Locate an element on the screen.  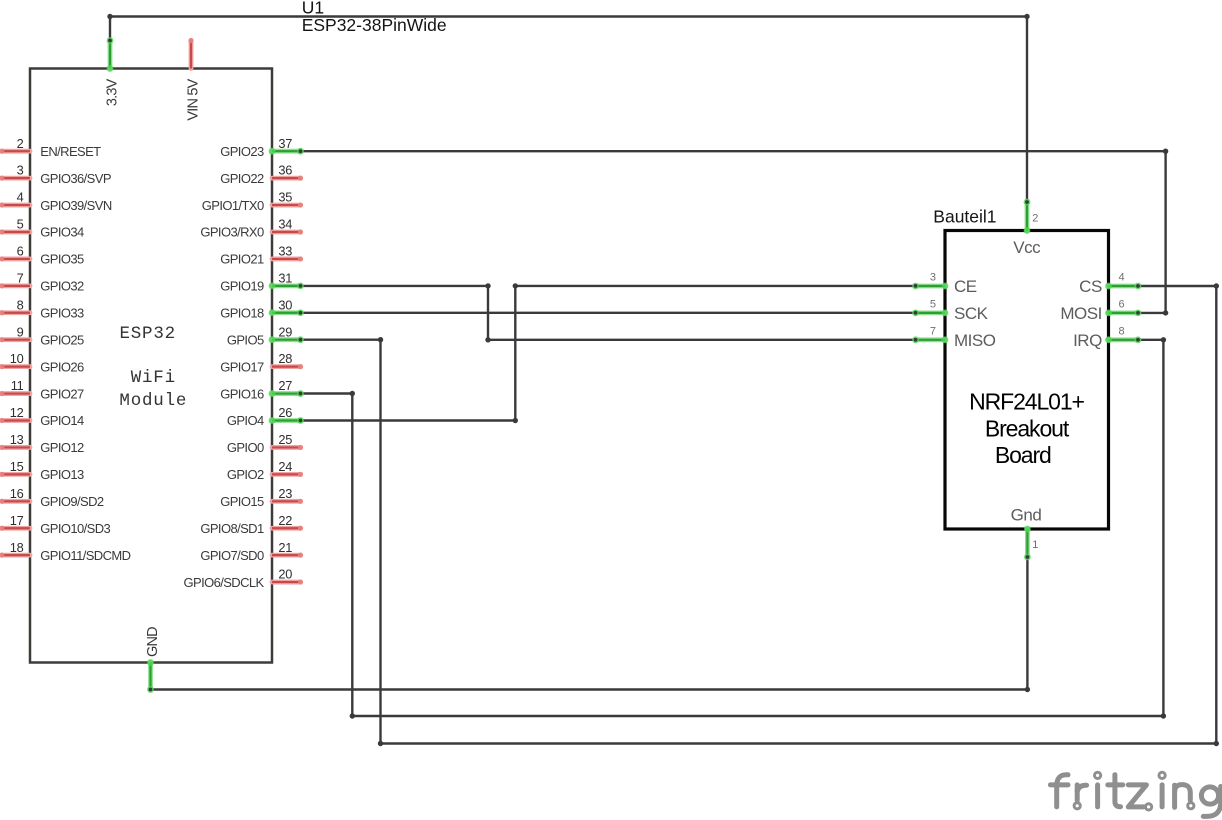
svg-text: 22 is located at coordinates (285, 520).